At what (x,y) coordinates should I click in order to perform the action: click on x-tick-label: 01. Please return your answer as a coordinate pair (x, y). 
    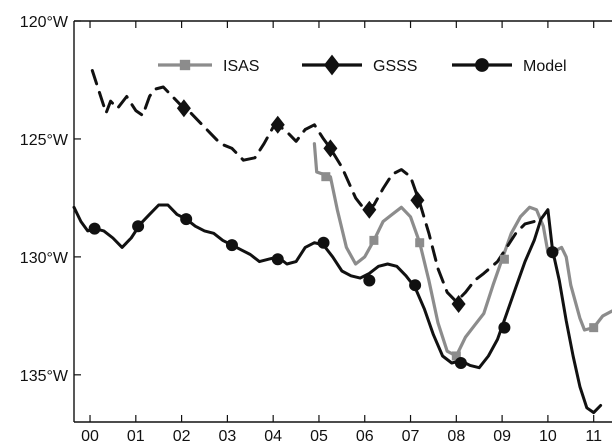
    Looking at the image, I should click on (136, 436).